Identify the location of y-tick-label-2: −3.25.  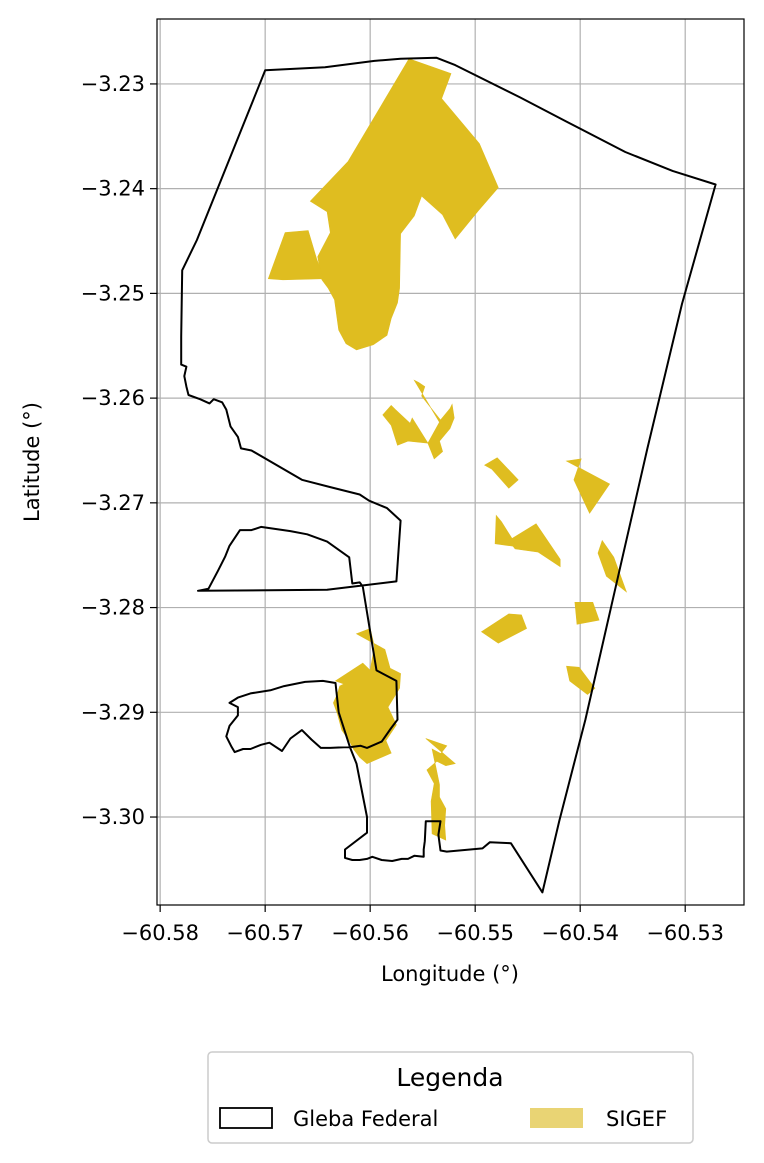
(113, 293).